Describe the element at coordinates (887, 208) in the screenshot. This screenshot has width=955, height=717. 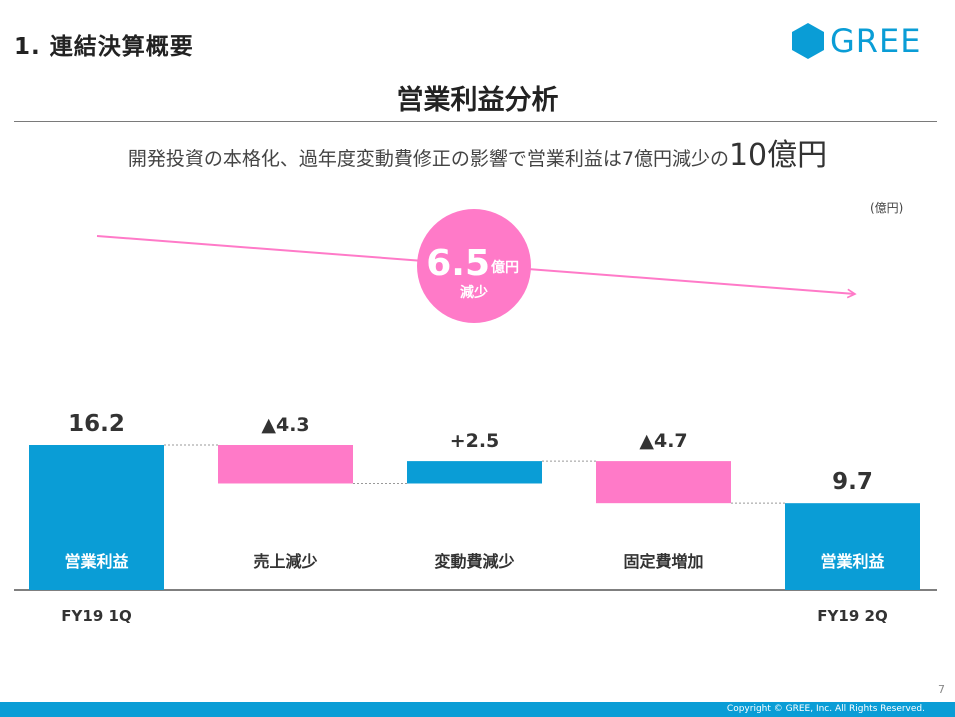
I see `unit-label: (億円)` at that location.